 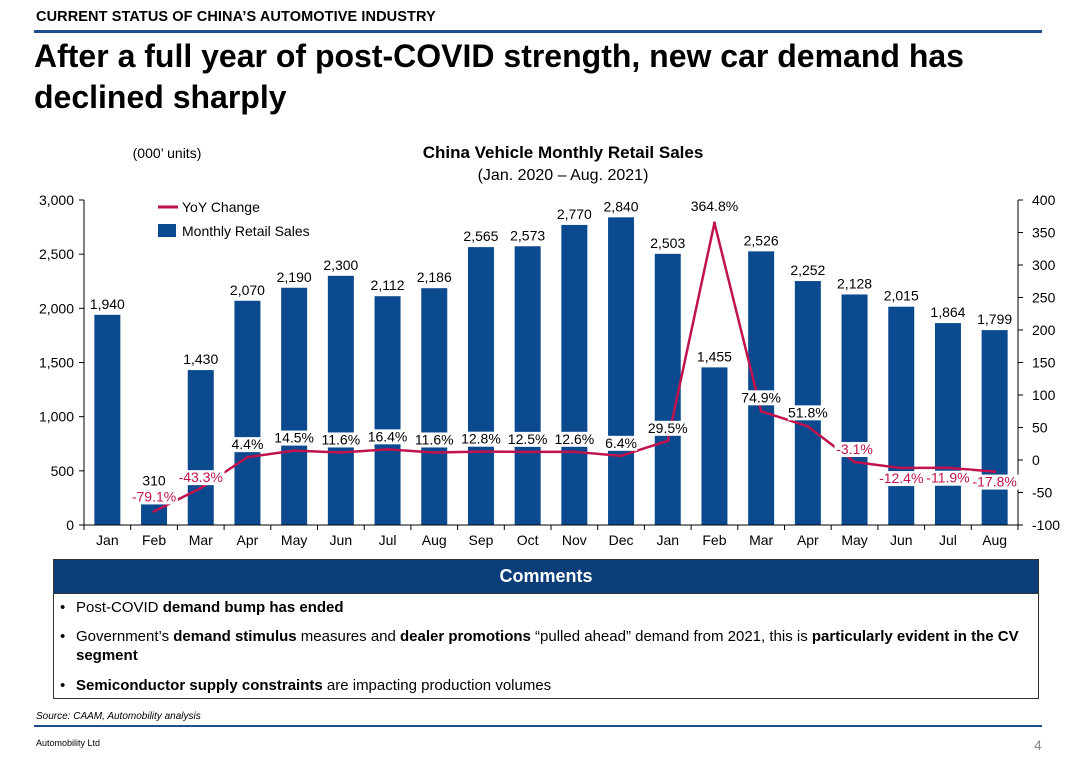 I want to click on yoy-value-label: -79.1%, so click(x=154, y=496).